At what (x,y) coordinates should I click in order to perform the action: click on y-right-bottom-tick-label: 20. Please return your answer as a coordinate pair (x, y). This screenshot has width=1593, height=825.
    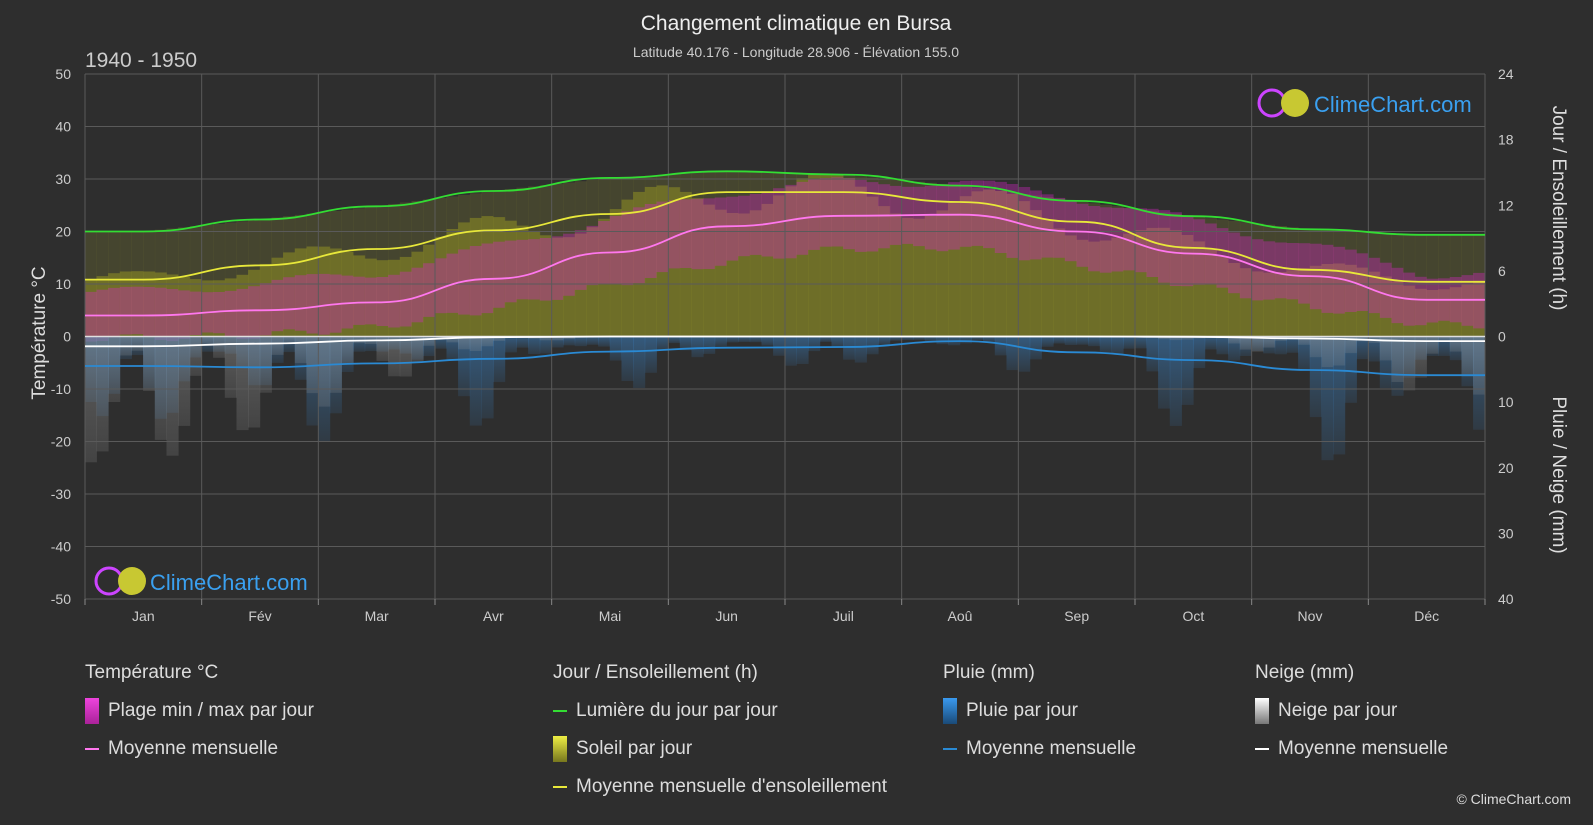
    Looking at the image, I should click on (1506, 468).